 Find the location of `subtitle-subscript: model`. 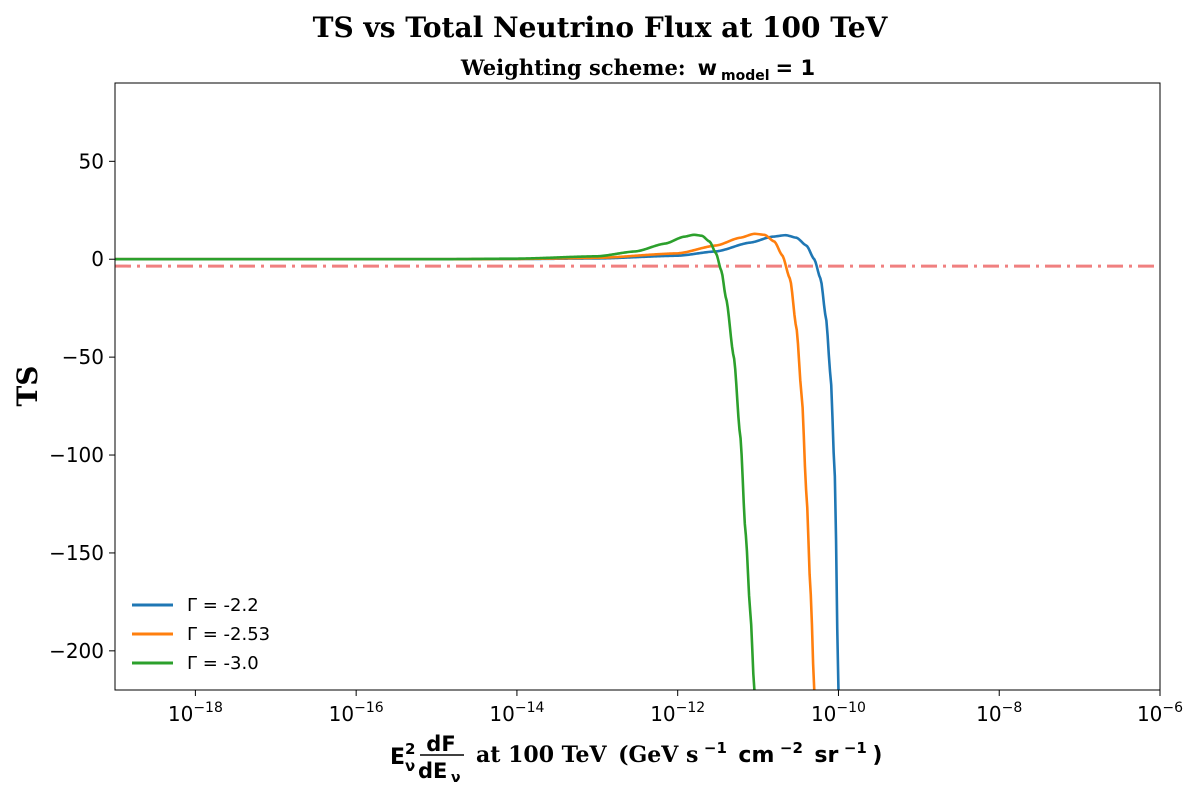

subtitle-subscript: model is located at coordinates (745, 76).